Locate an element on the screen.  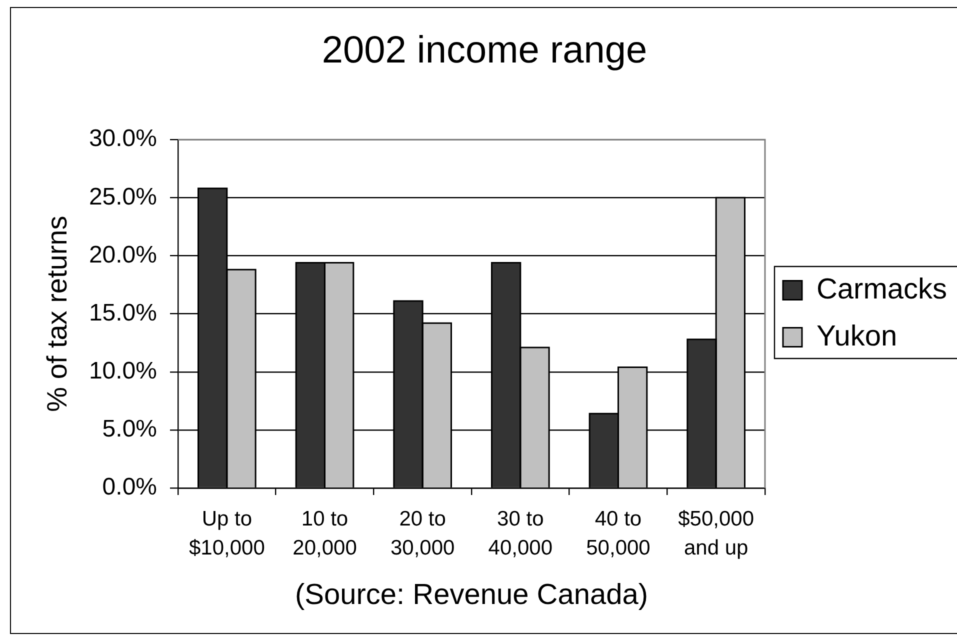
x-tick-label: Up to $10,000 is located at coordinates (226, 533).